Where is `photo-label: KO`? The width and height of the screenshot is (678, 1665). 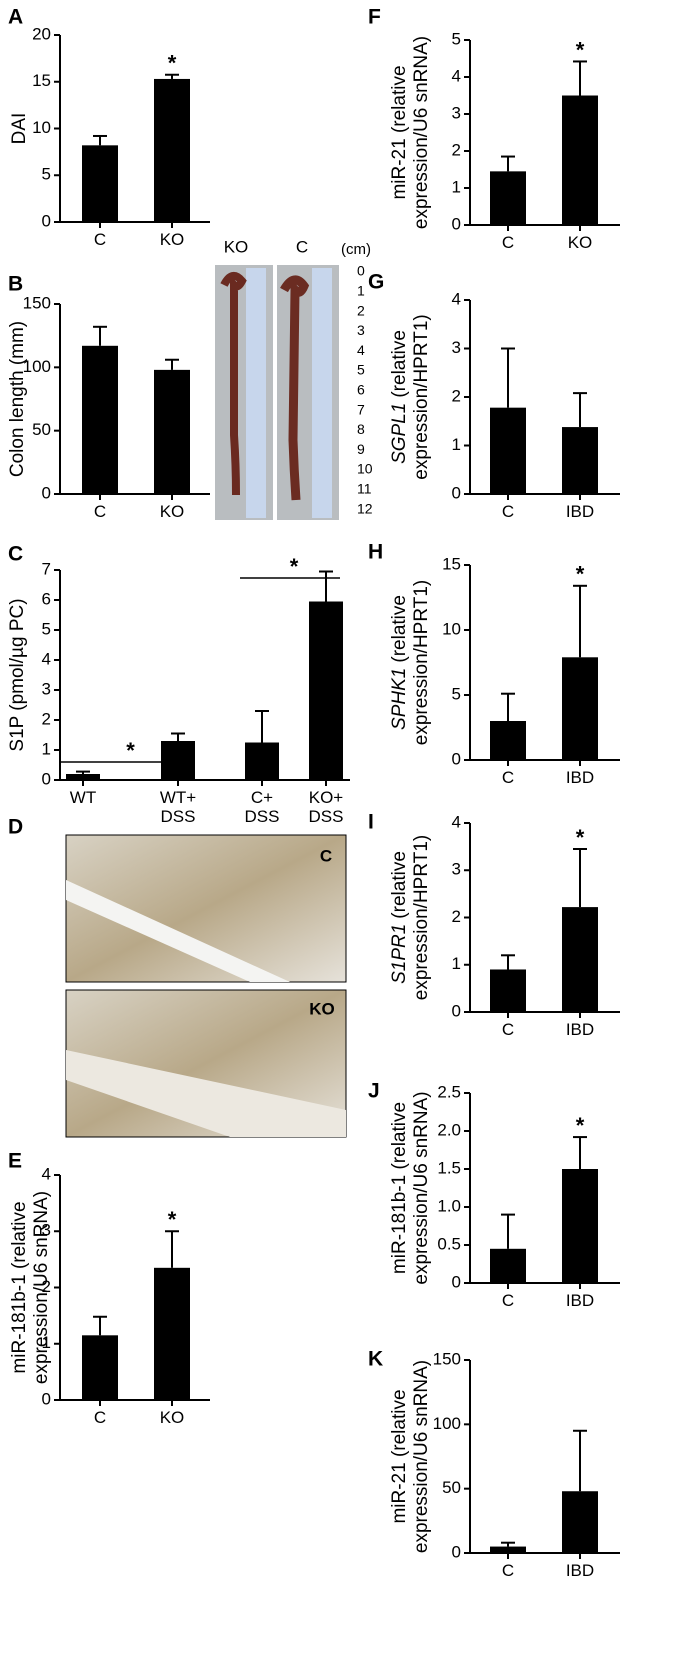
photo-label: KO is located at coordinates (236, 246).